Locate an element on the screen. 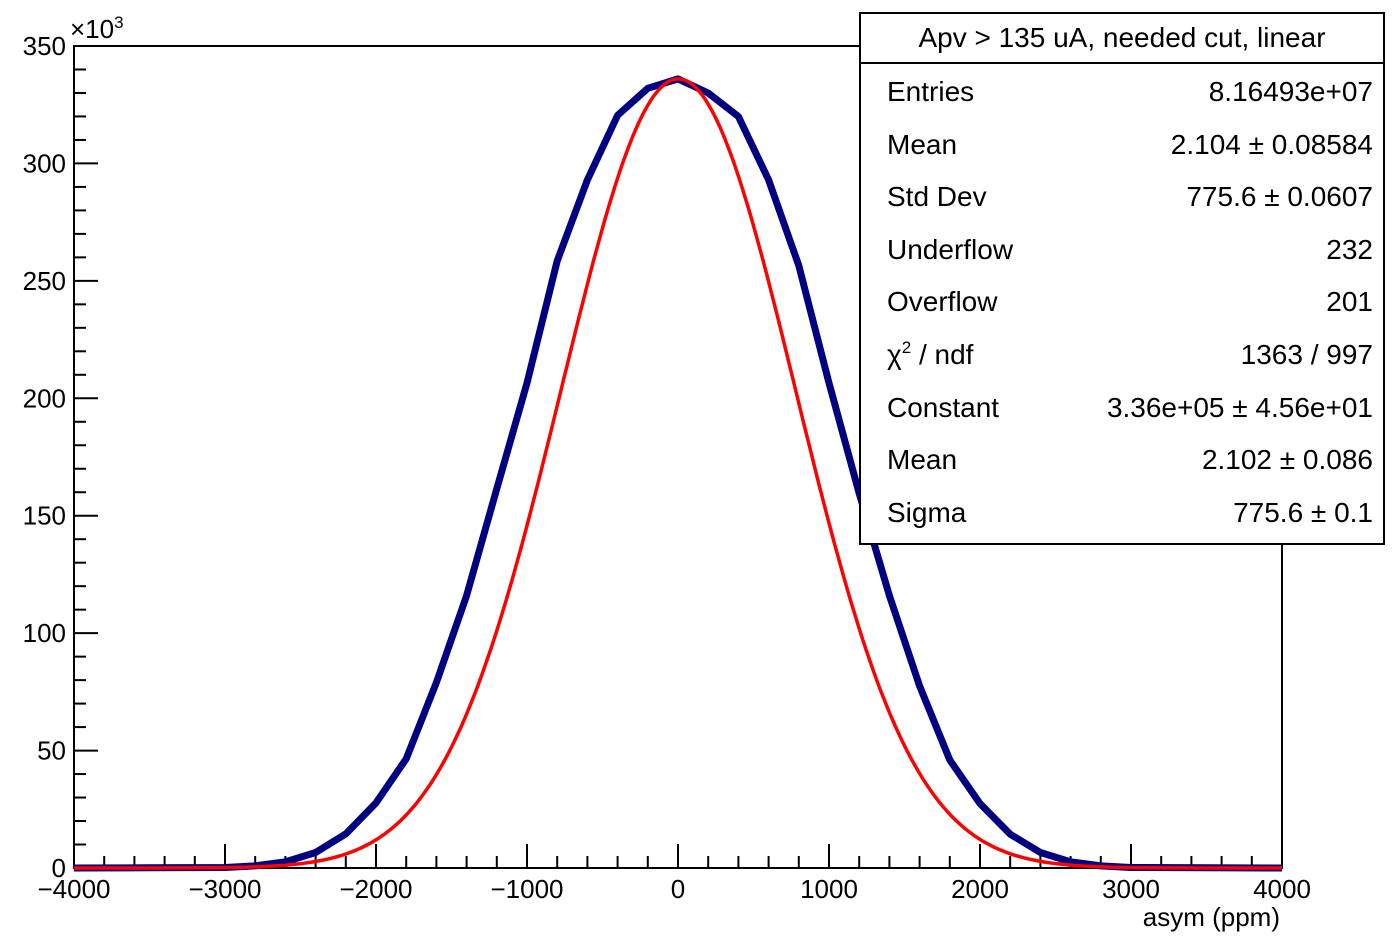 Image resolution: width=1400 pixels, height=940 pixels. stats-row-value: 2.104 ± 0.08584 is located at coordinates (1271, 144).